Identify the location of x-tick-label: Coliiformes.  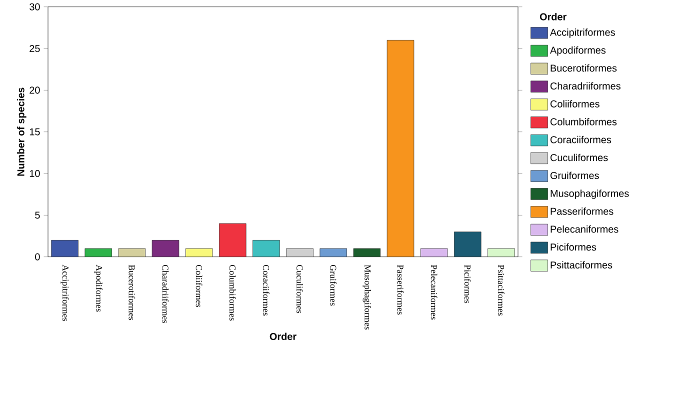
(199, 286).